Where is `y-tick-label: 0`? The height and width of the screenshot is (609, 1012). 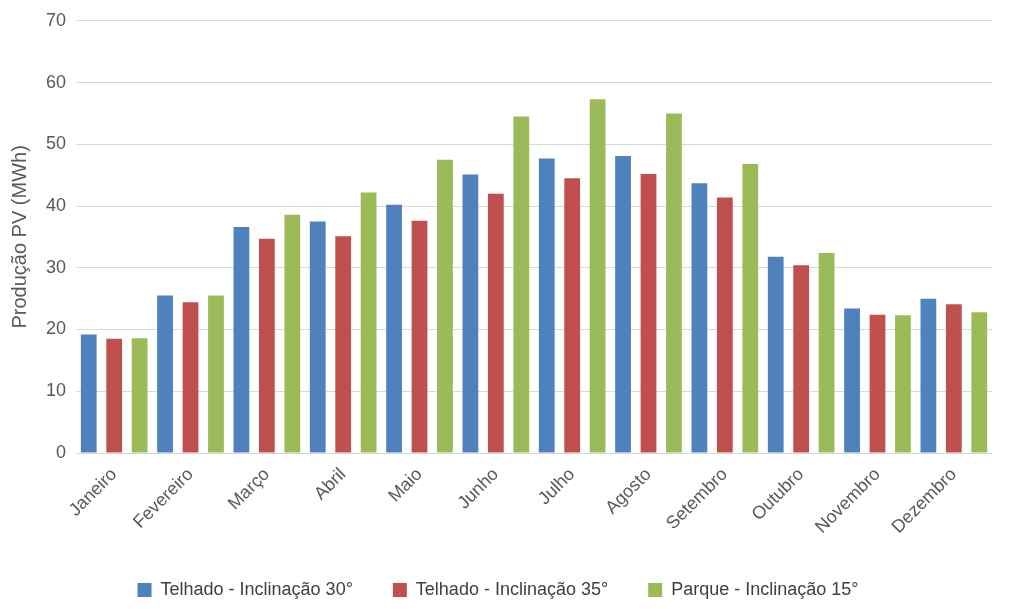
y-tick-label: 0 is located at coordinates (61, 451).